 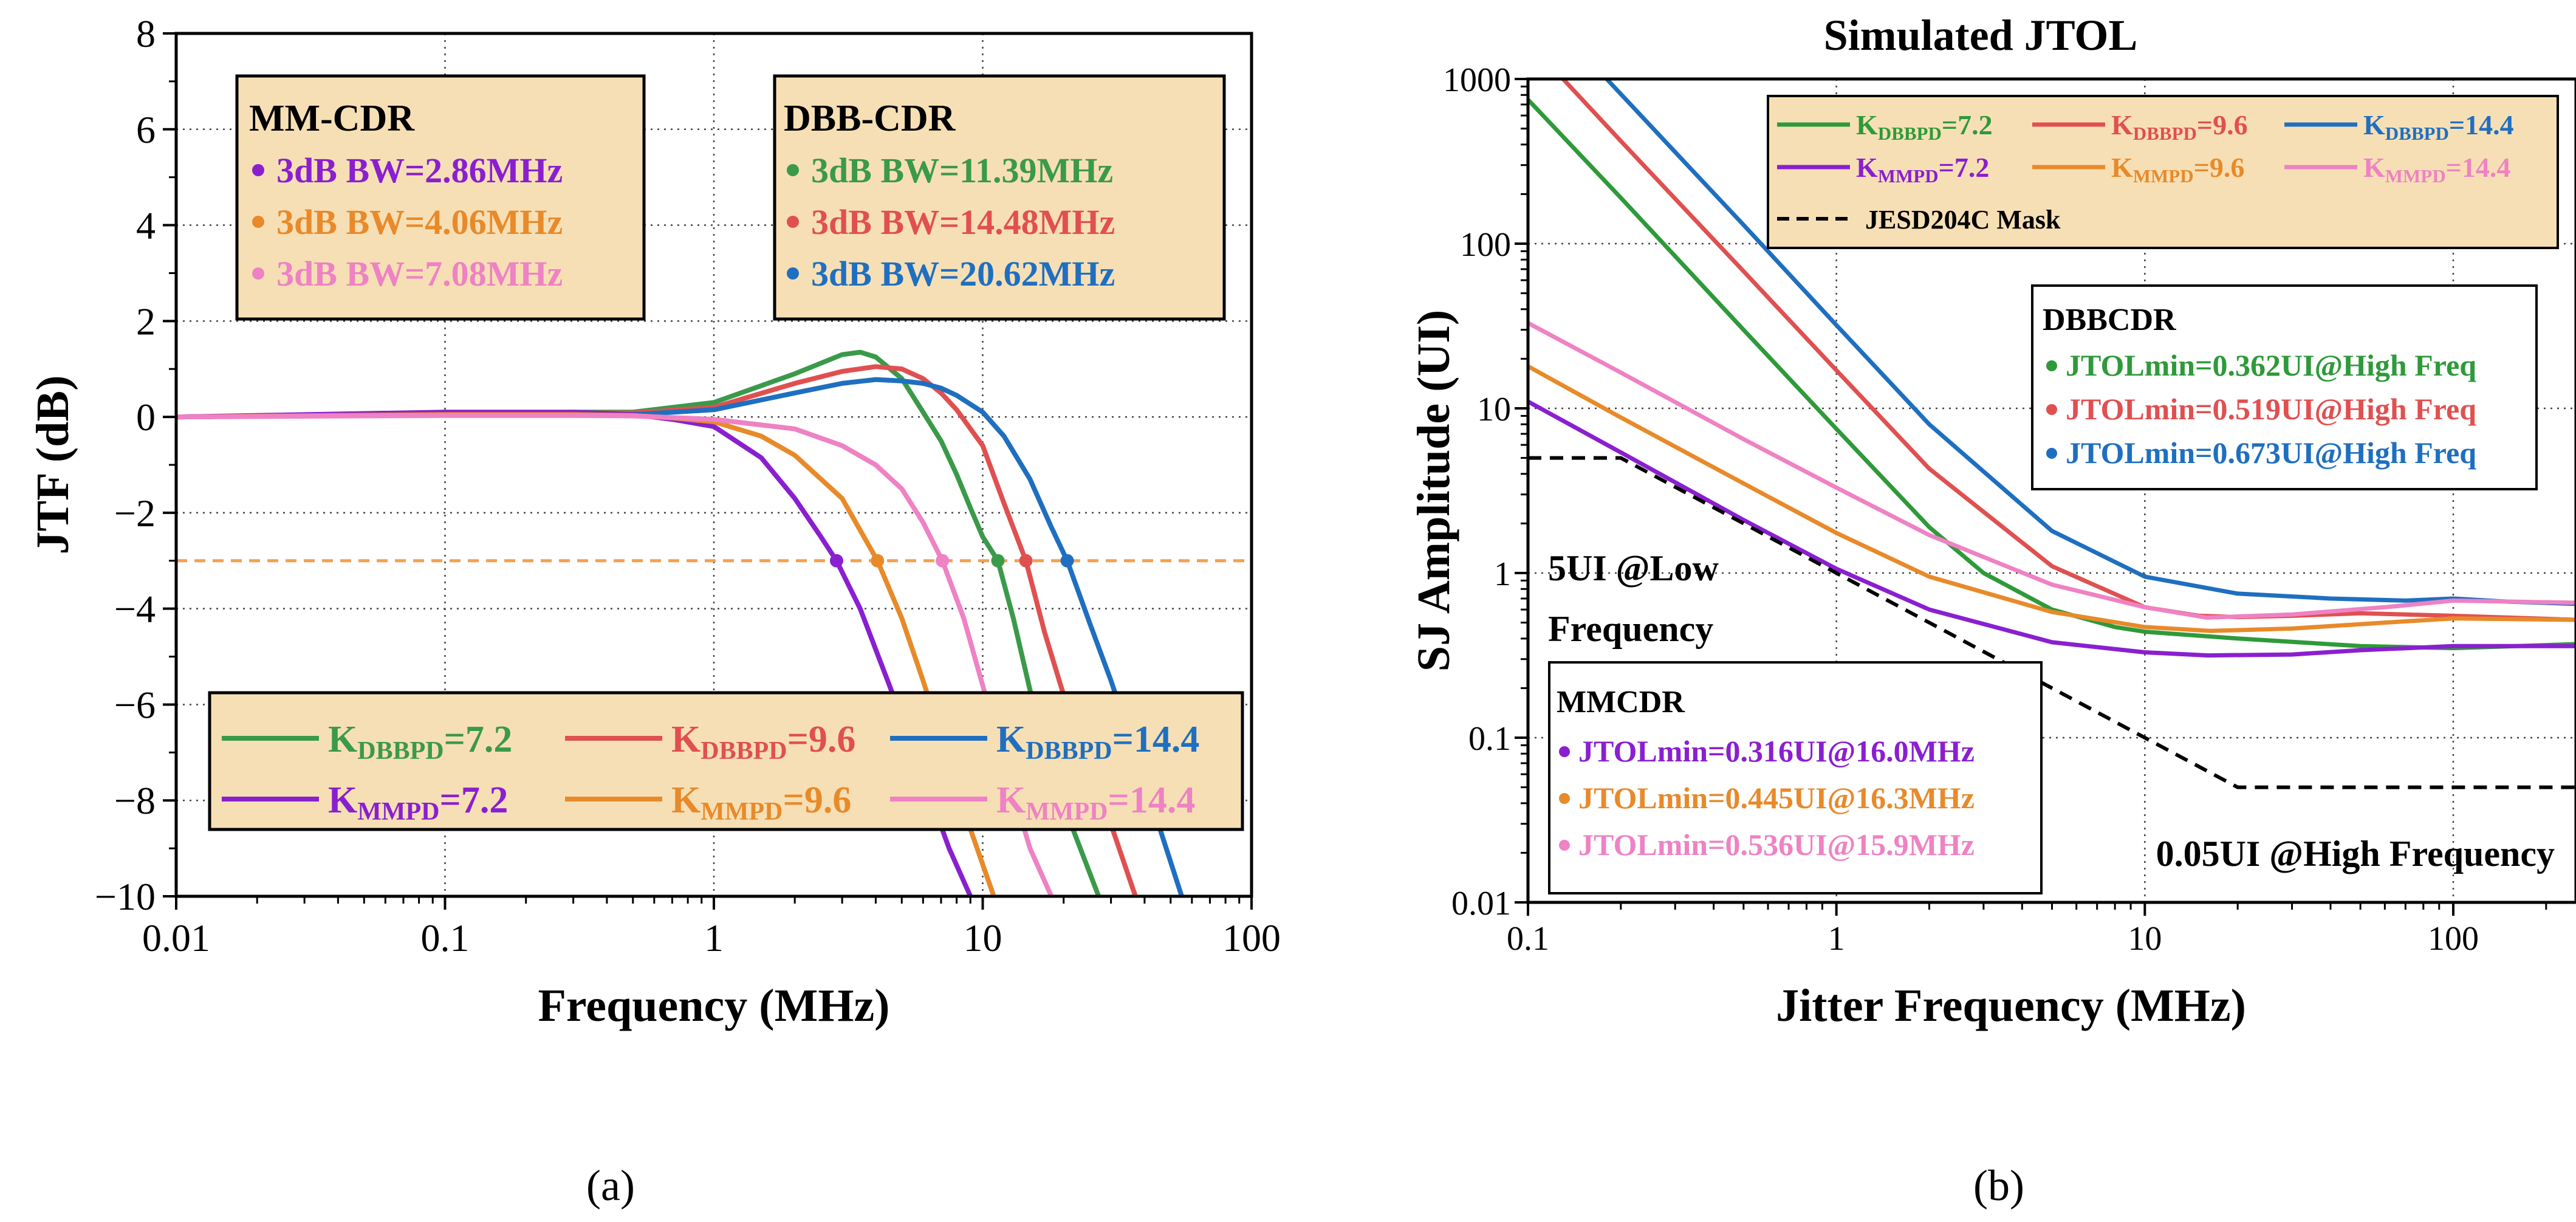 What do you see at coordinates (418, 803) in the screenshot?
I see `legend-a-label: KMMPD=7.2` at bounding box center [418, 803].